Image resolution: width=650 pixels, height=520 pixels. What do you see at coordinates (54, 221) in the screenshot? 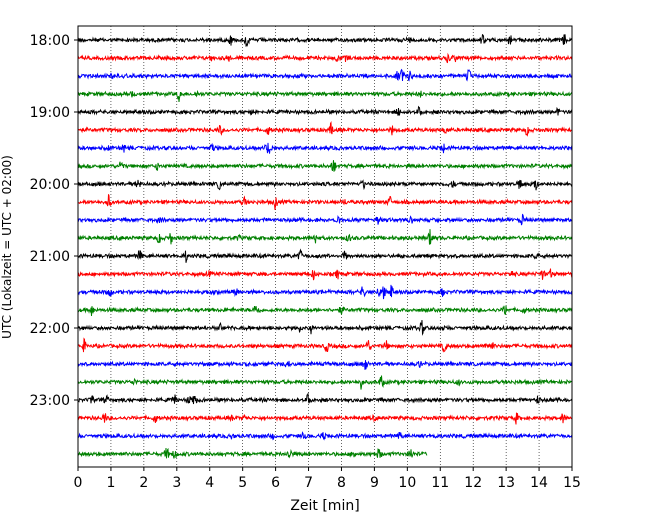
I see `y-axis-ticks: 18:00 19:00 20:00 21:00 22:00 23:00` at bounding box center [54, 221].